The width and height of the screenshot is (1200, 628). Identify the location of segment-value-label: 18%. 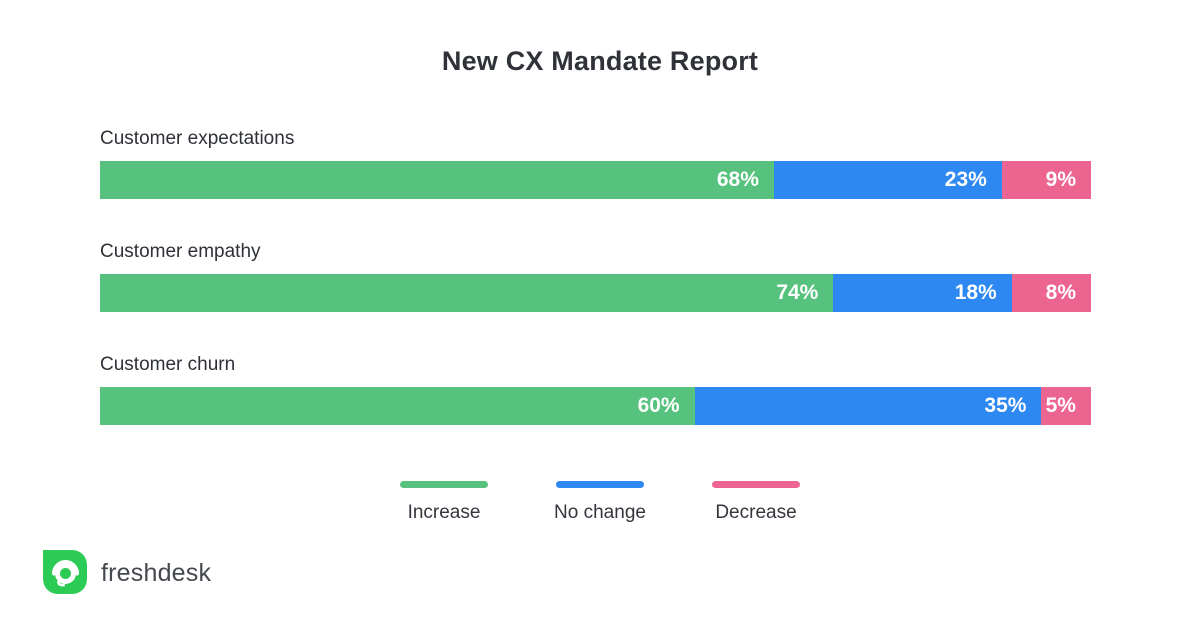
(975, 292).